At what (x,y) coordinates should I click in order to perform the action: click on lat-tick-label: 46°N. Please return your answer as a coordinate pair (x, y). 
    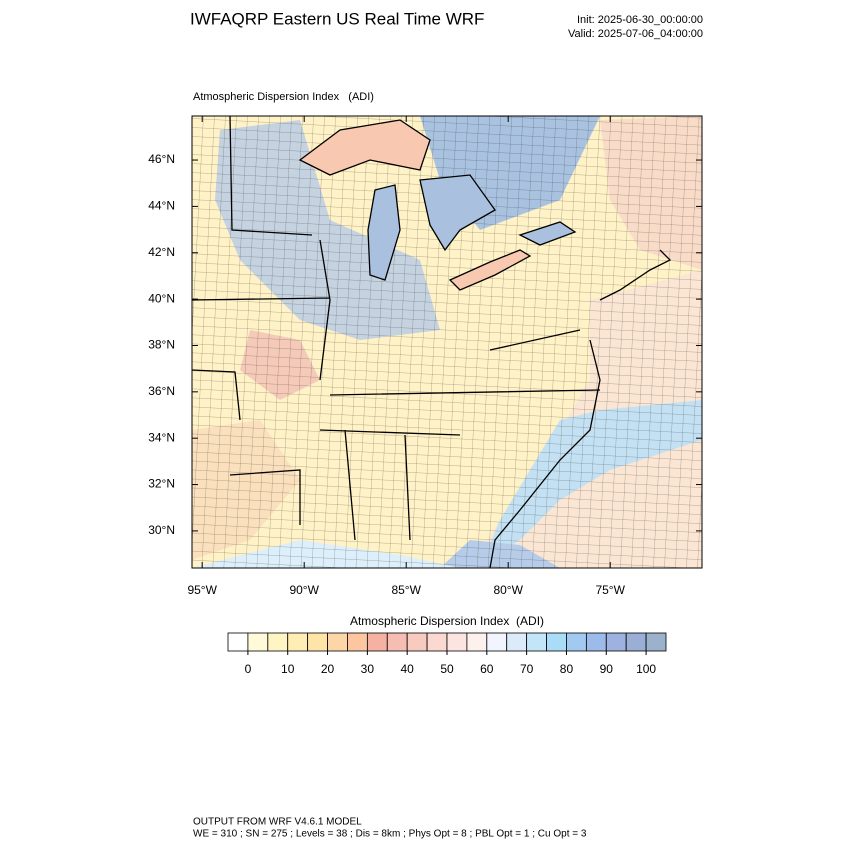
    Looking at the image, I should click on (161, 159).